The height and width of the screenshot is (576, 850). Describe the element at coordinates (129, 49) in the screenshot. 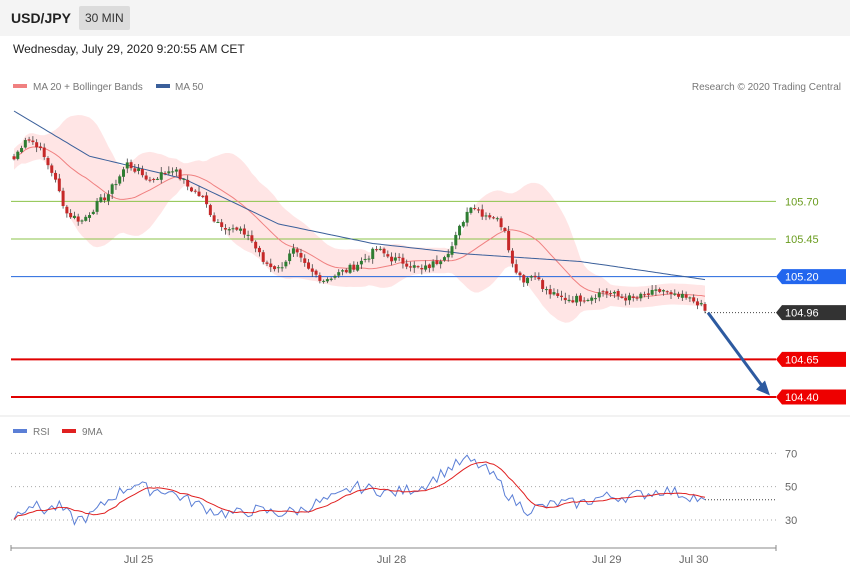

I see `timestamp: Wednesday, July 29, 2020 9:20:55 AM CET` at that location.